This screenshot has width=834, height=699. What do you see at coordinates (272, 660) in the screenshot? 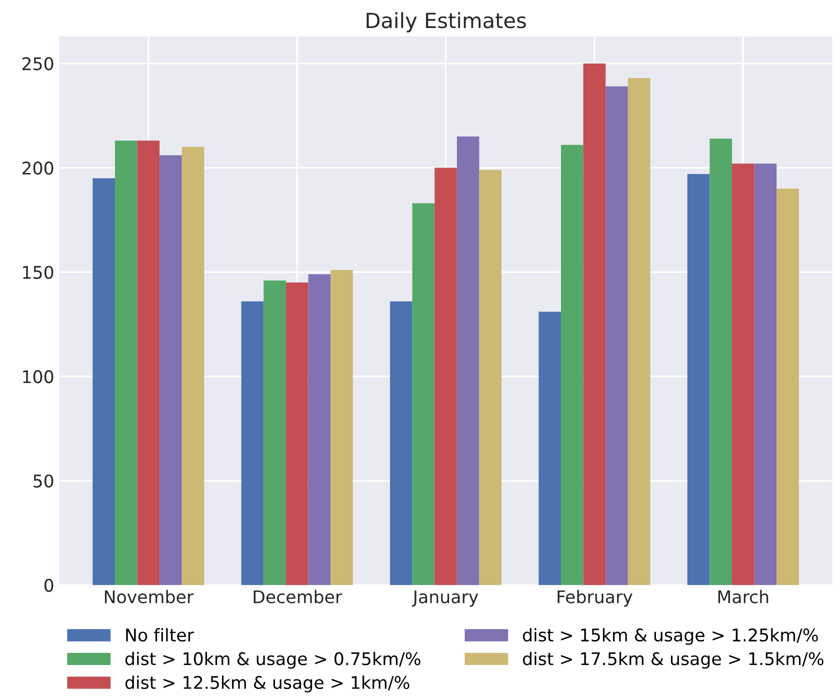
I see `legend-label: dist > 10km & usage > 0.75km/%` at bounding box center [272, 660].